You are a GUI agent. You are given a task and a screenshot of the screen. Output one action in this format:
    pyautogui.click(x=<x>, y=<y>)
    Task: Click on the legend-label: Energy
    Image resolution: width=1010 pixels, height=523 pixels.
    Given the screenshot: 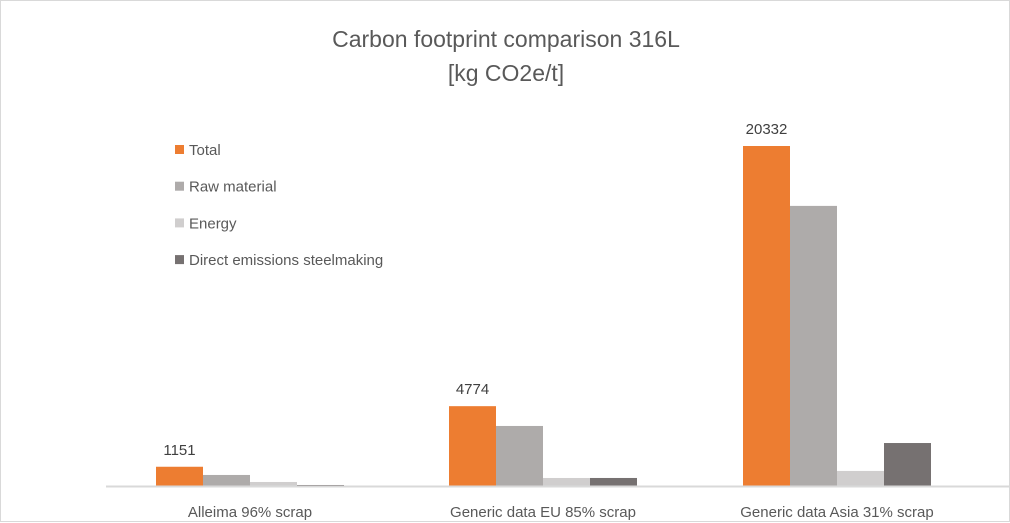 What is the action you would take?
    pyautogui.click(x=213, y=223)
    